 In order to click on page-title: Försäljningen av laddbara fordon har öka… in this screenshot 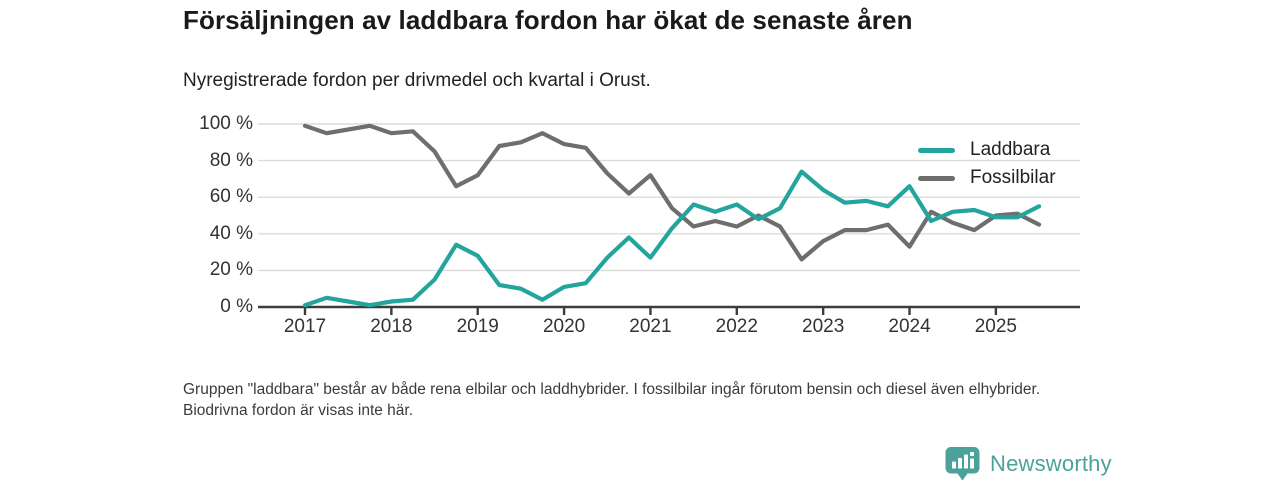, I will do `click(548, 20)`.